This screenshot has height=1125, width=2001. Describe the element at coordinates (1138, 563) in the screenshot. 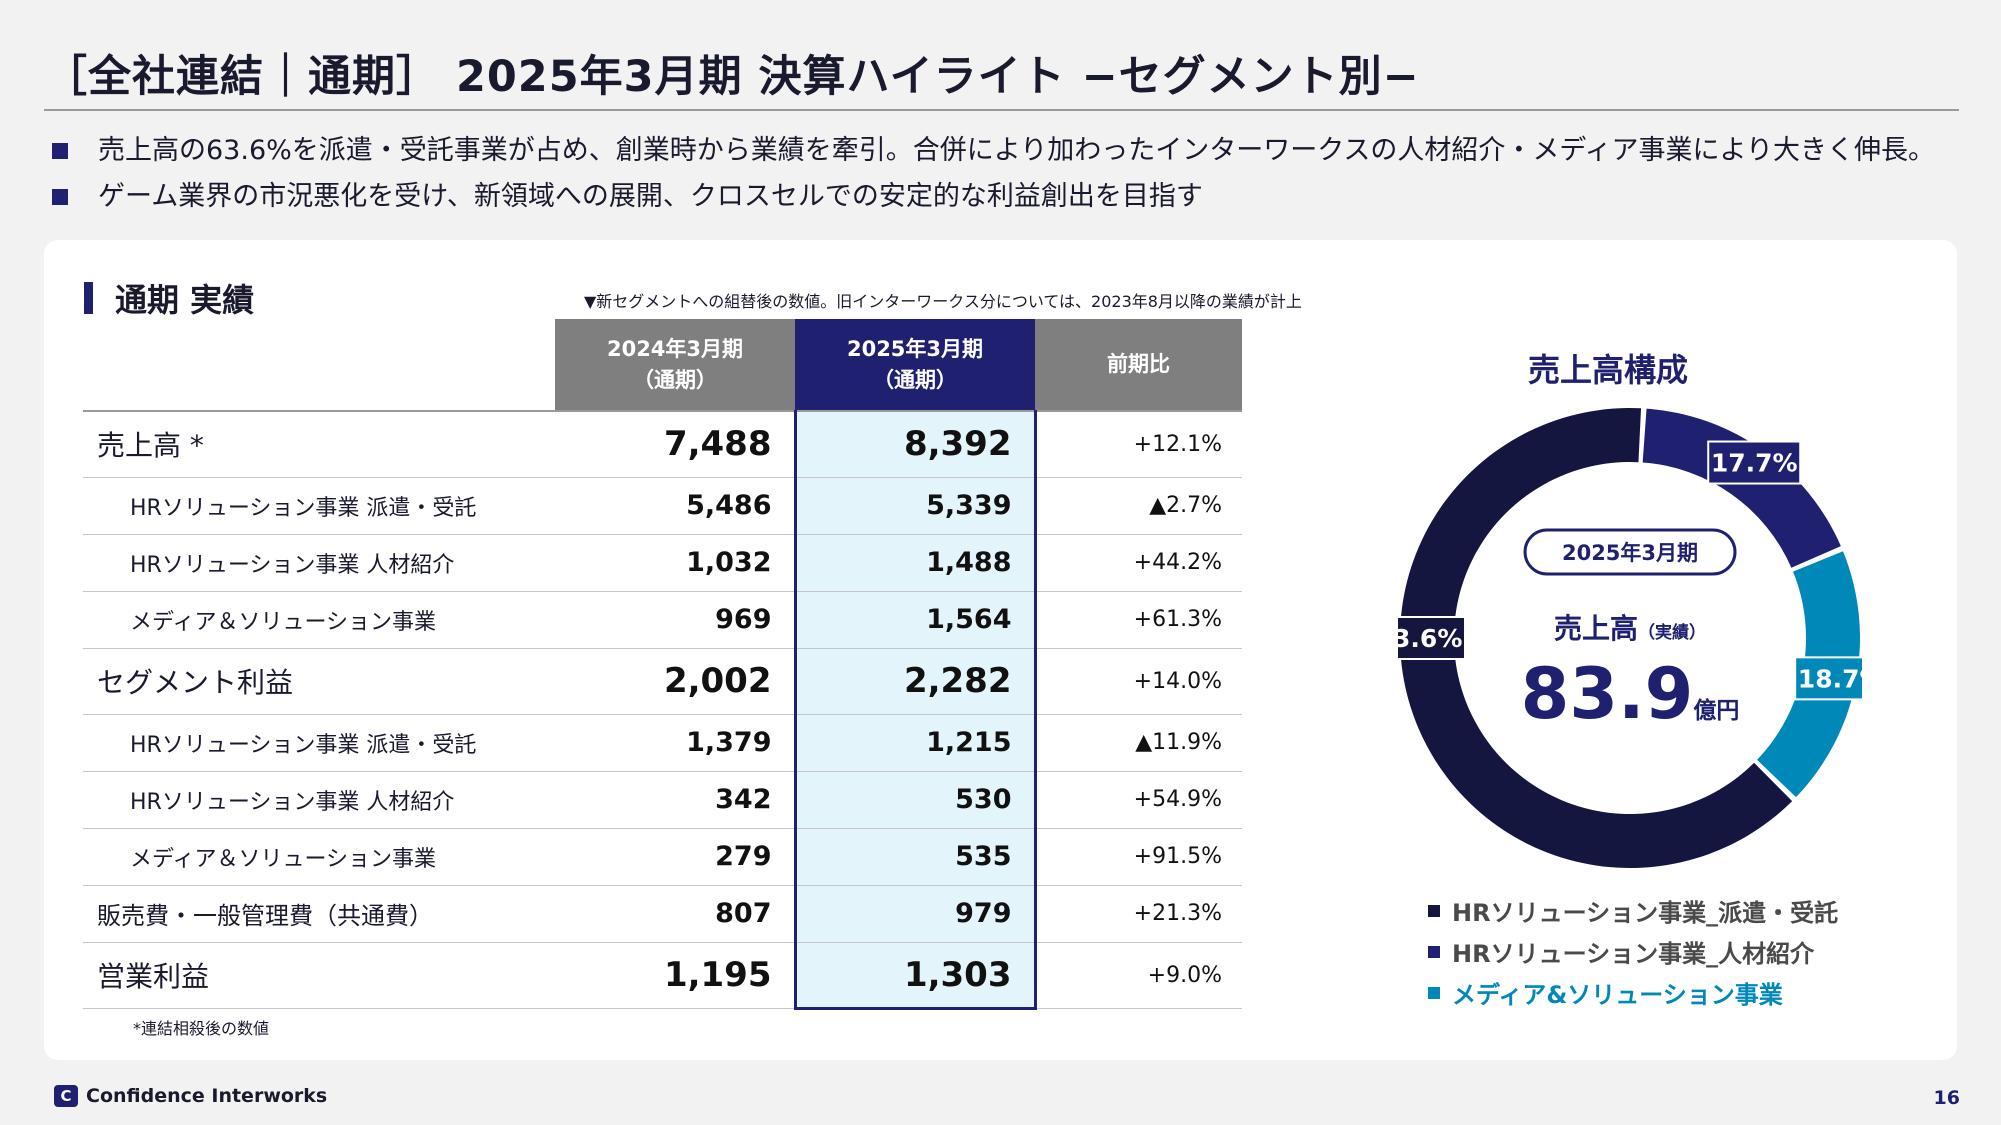

I see `change-value: +44.2%` at that location.